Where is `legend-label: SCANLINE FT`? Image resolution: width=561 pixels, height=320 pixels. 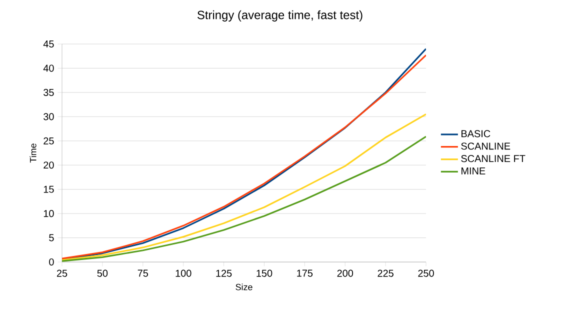
legend-label: SCANLINE FT is located at coordinates (493, 158).